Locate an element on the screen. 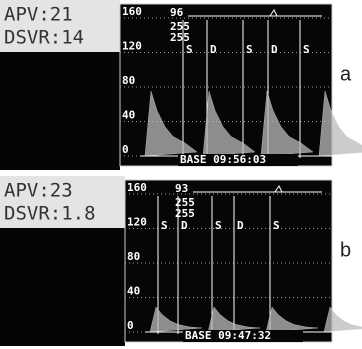  readout: 93 is located at coordinates (181, 188).